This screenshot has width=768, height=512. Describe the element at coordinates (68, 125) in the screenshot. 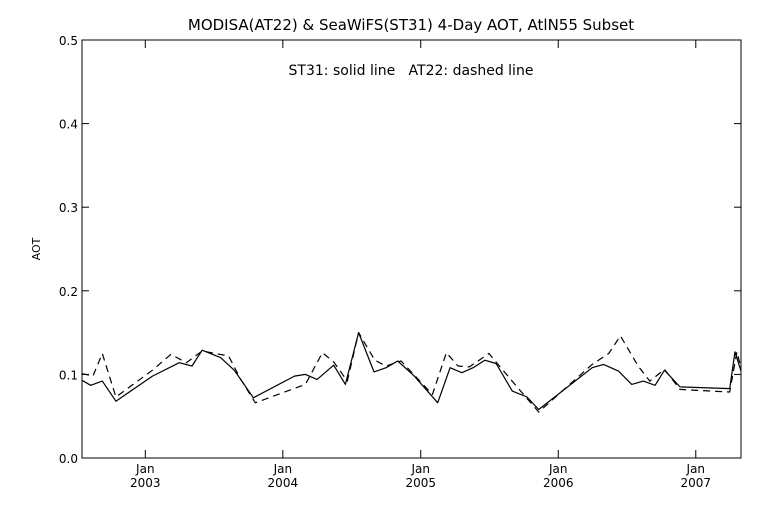

I see `y-tick-label: 0.4` at that location.